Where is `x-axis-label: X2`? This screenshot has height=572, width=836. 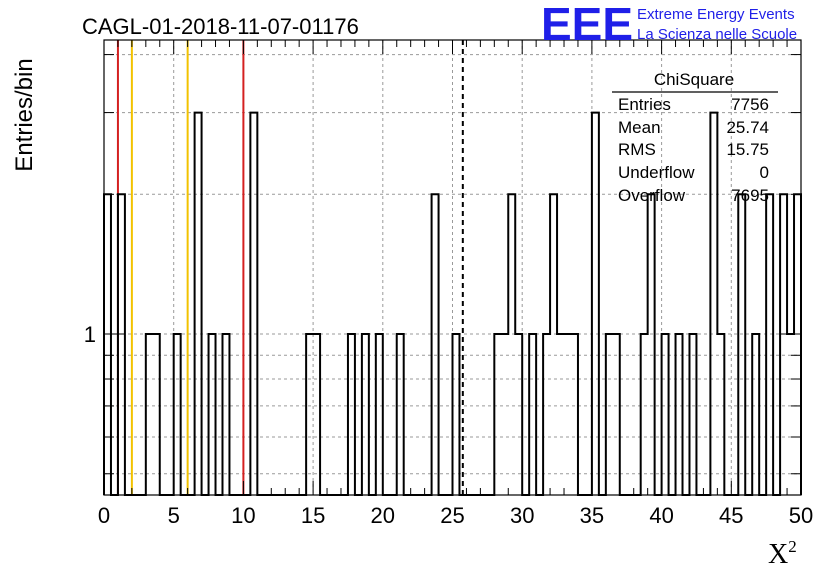
x-axis-label: X2 is located at coordinates (782, 553).